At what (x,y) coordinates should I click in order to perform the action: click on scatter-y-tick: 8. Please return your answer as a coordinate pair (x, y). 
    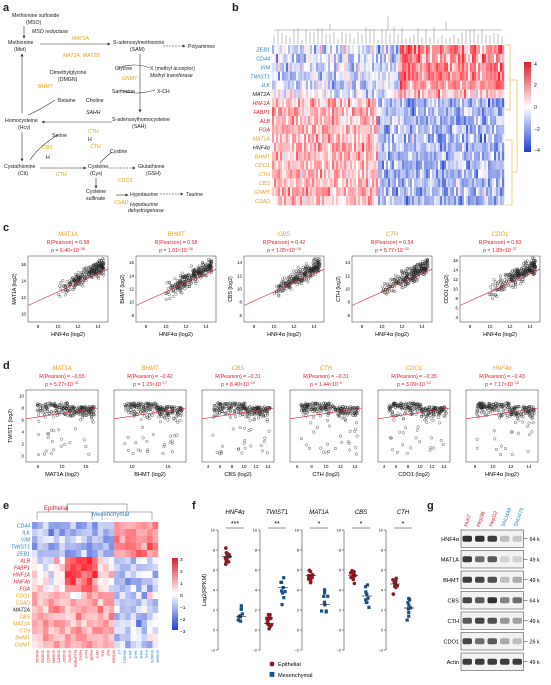
    Looking at the image, I should click on (133, 315).